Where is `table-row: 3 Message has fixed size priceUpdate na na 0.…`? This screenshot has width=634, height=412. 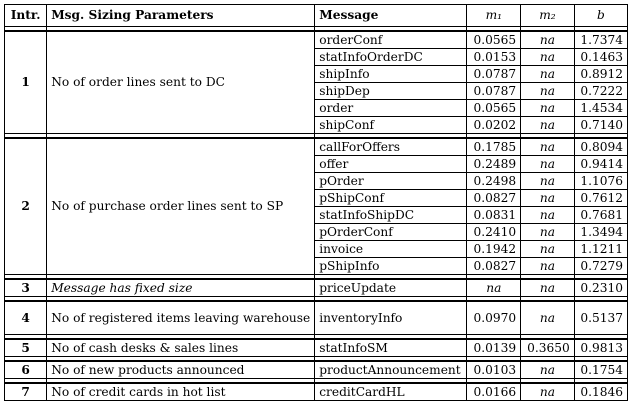 table-row: 3 Message has fixed size priceUpdate na na 0.… is located at coordinates (316, 288).